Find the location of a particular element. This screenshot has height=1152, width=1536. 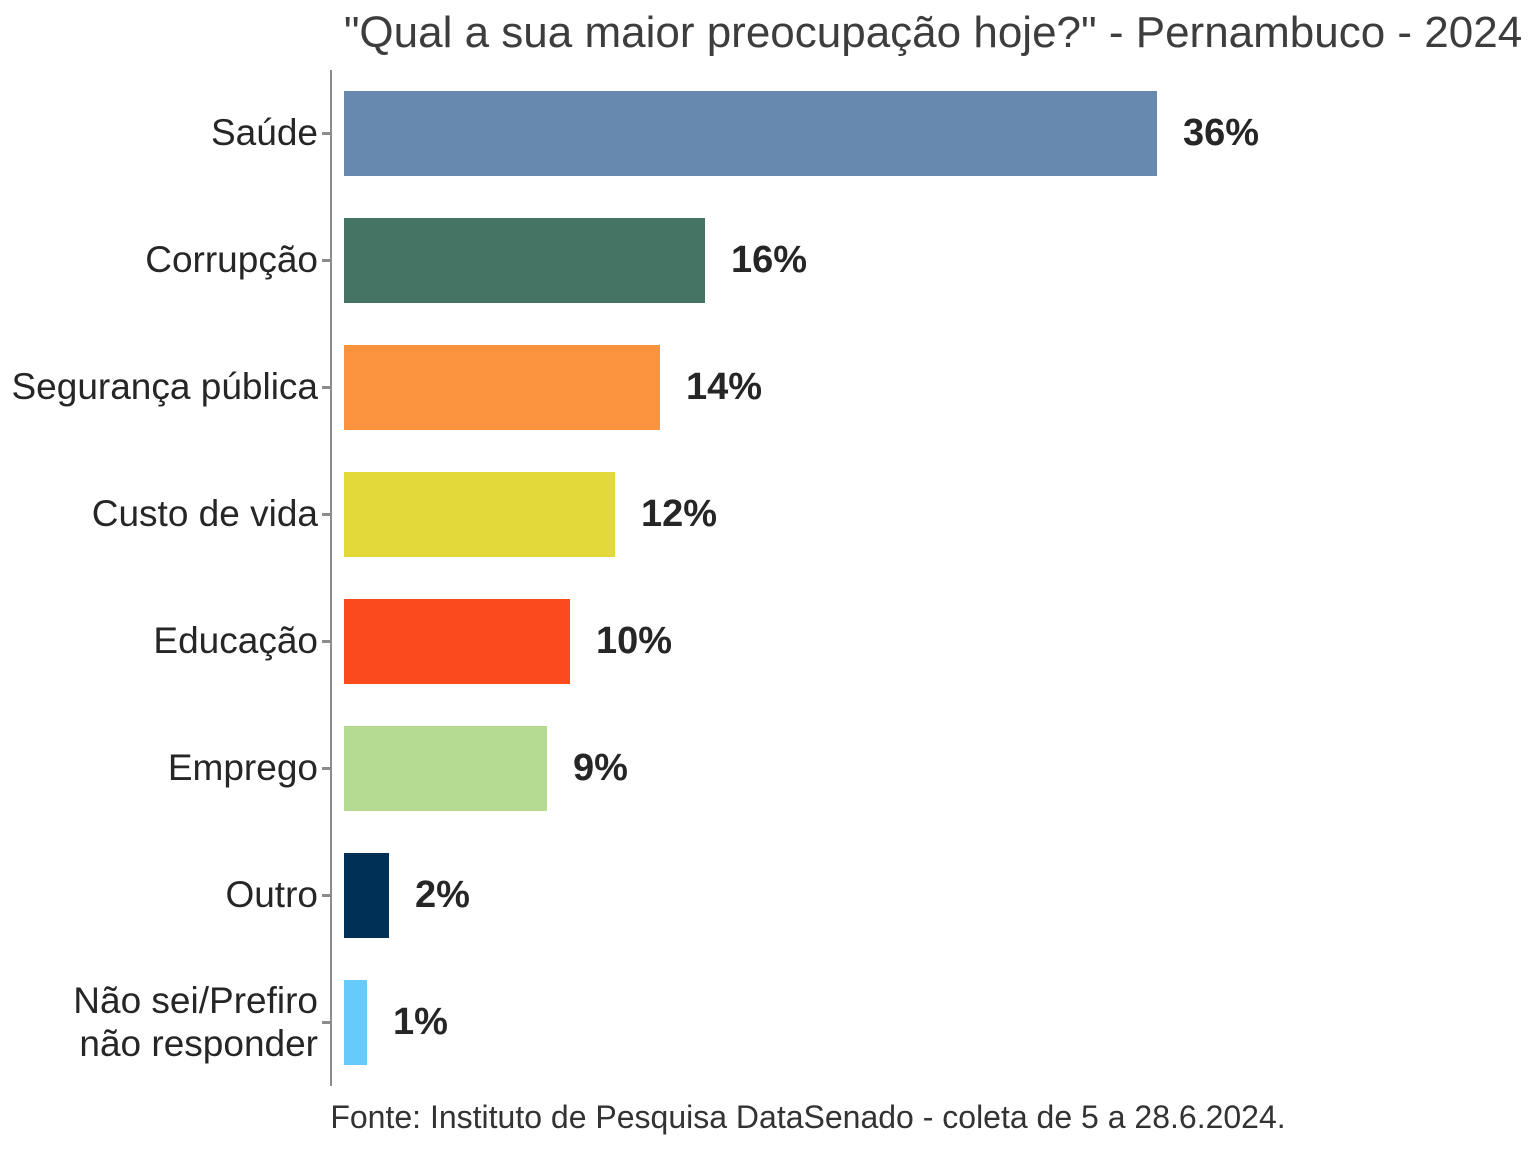

bar-row: Educação 10% is located at coordinates (768, 641).